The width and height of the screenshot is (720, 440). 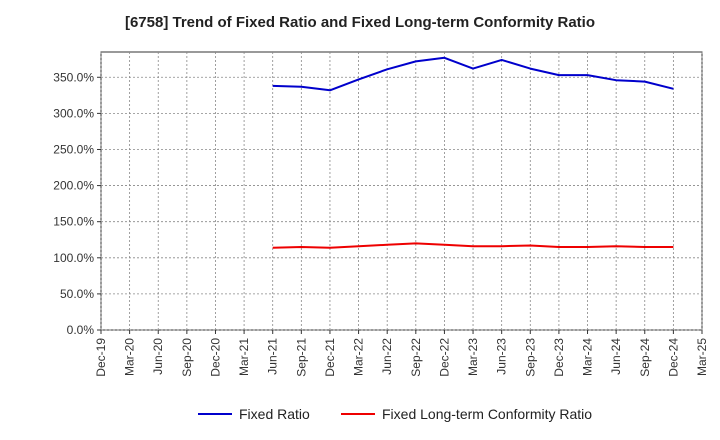 What do you see at coordinates (487, 414) in the screenshot?
I see `legend-label-fixed-long-term-conformity-ratio: Fixed Long-term Conformity Ratio` at bounding box center [487, 414].